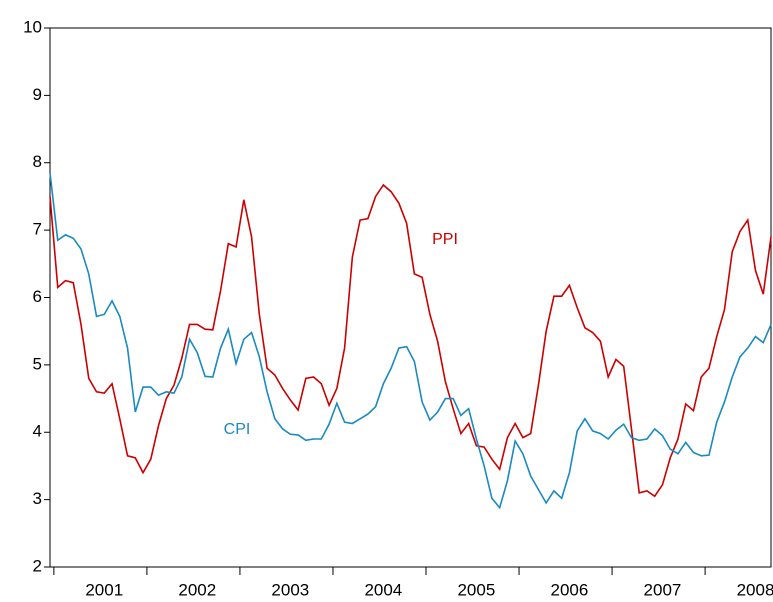  Describe the element at coordinates (755, 589) in the screenshot. I see `x-tick-label: 2008` at that location.